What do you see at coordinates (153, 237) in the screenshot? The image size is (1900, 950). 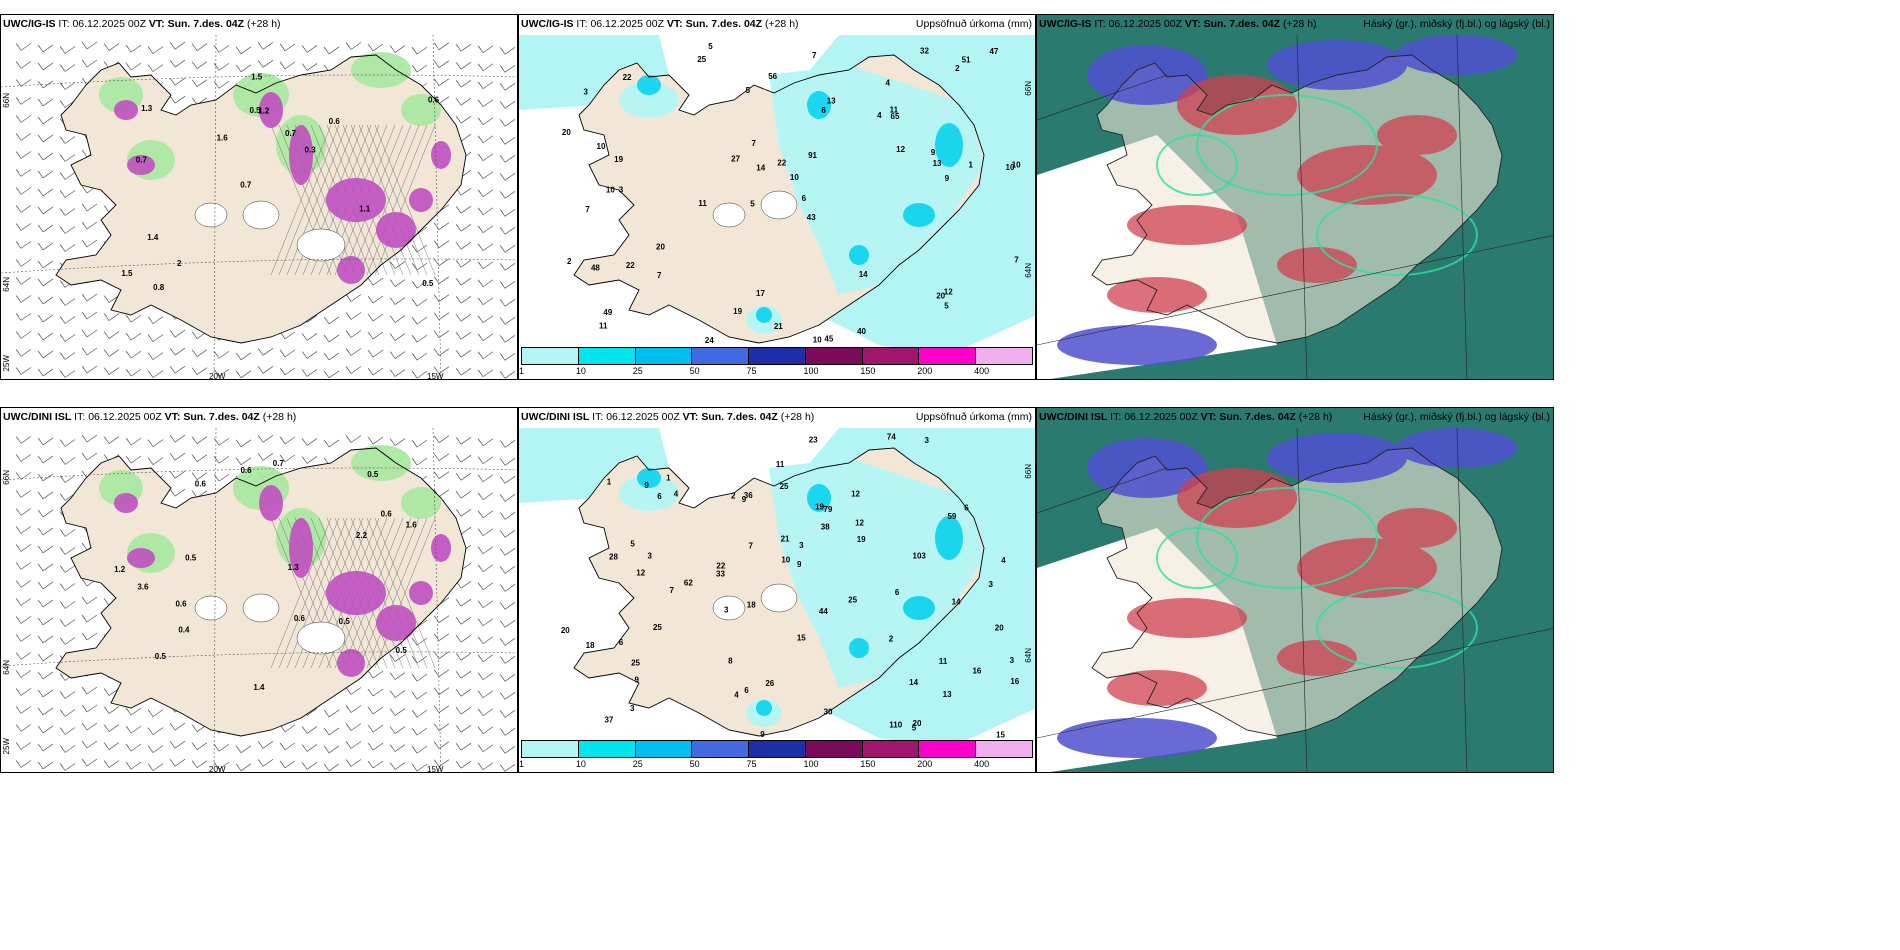 I see `precip-value-label: 1.4` at bounding box center [153, 237].